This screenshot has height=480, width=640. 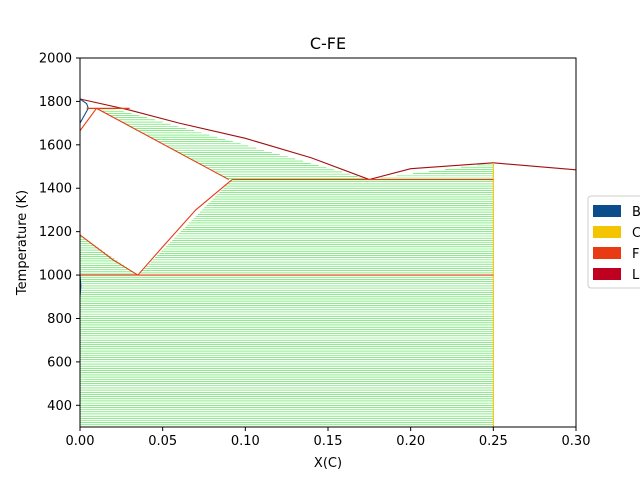 What do you see at coordinates (55, 145) in the screenshot?
I see `y-tick-label: 1600` at bounding box center [55, 145].